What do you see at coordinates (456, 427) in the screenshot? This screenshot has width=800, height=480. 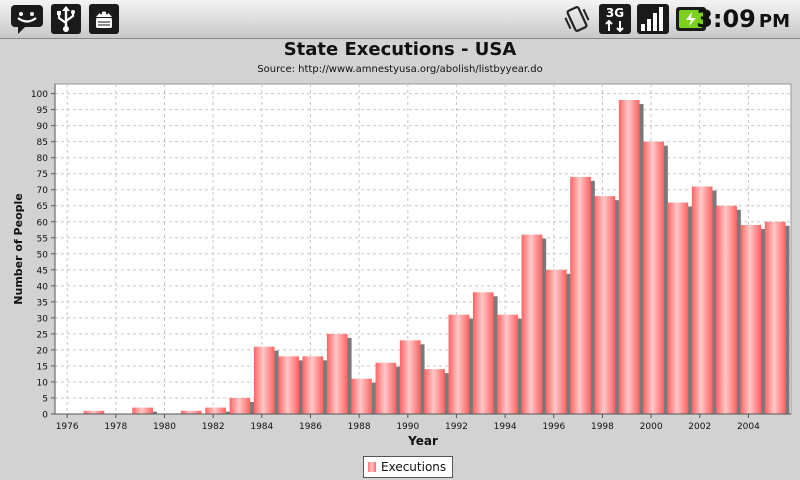 I see `x-tick-label: 1992` at bounding box center [456, 427].